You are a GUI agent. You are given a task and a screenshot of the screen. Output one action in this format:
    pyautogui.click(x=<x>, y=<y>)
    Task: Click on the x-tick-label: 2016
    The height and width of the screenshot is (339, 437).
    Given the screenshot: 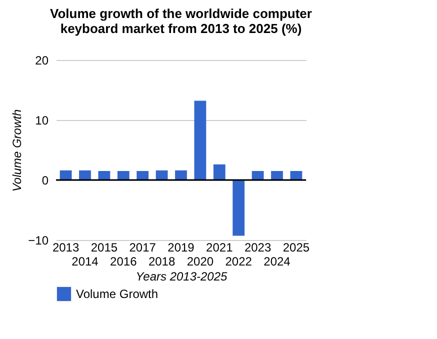 What is the action you would take?
    pyautogui.click(x=124, y=261)
    